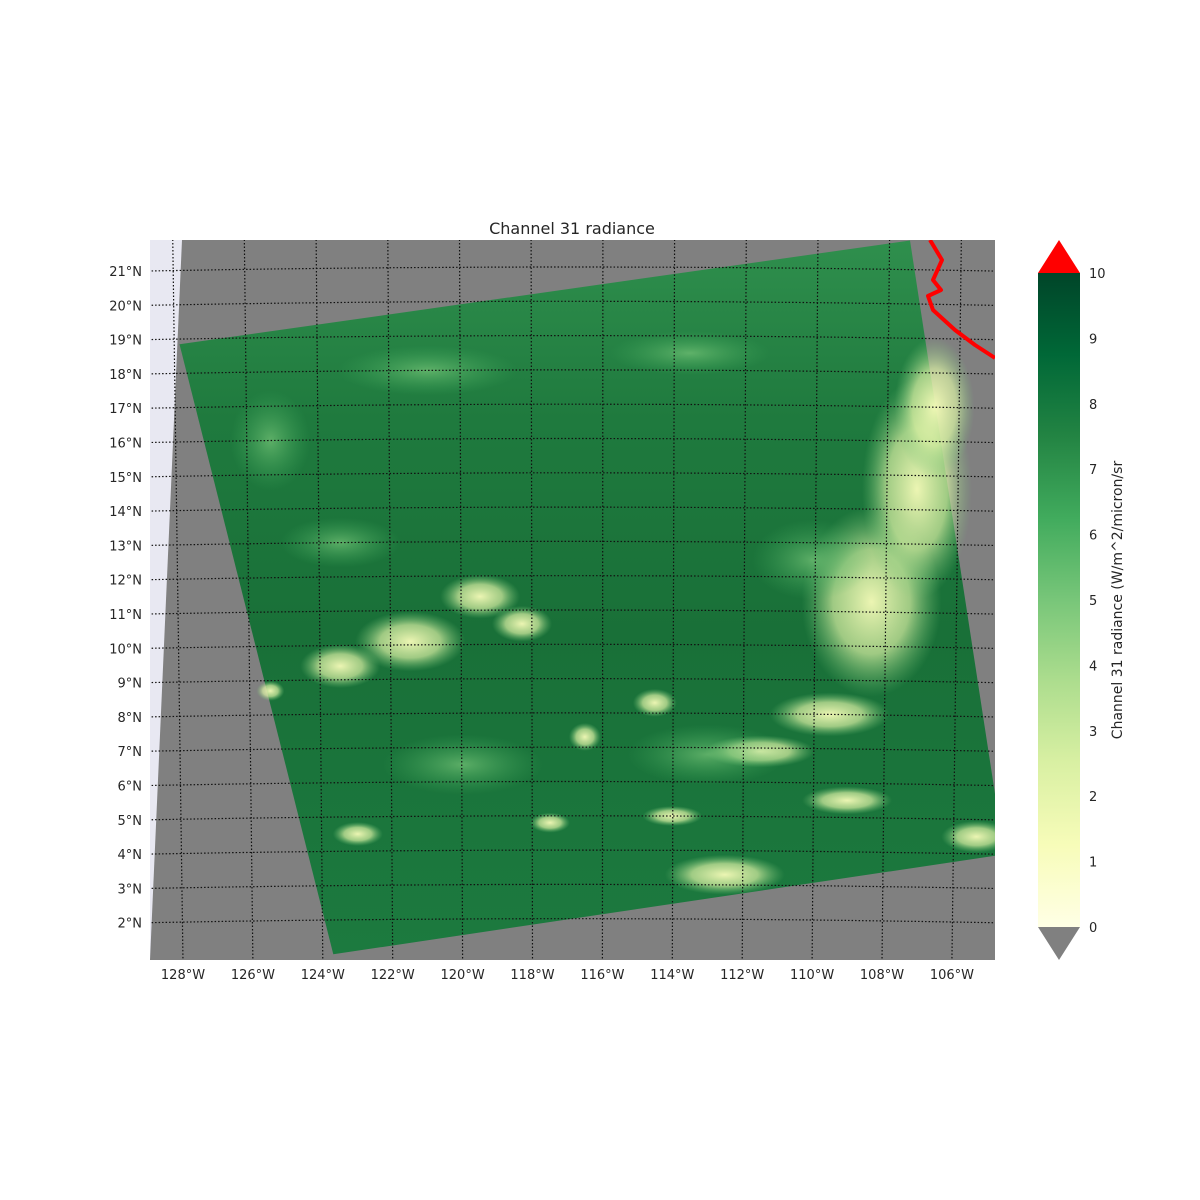 The height and width of the screenshot is (1200, 1200). What do you see at coordinates (125, 615) in the screenshot?
I see `latitude-label: 11°N` at bounding box center [125, 615].